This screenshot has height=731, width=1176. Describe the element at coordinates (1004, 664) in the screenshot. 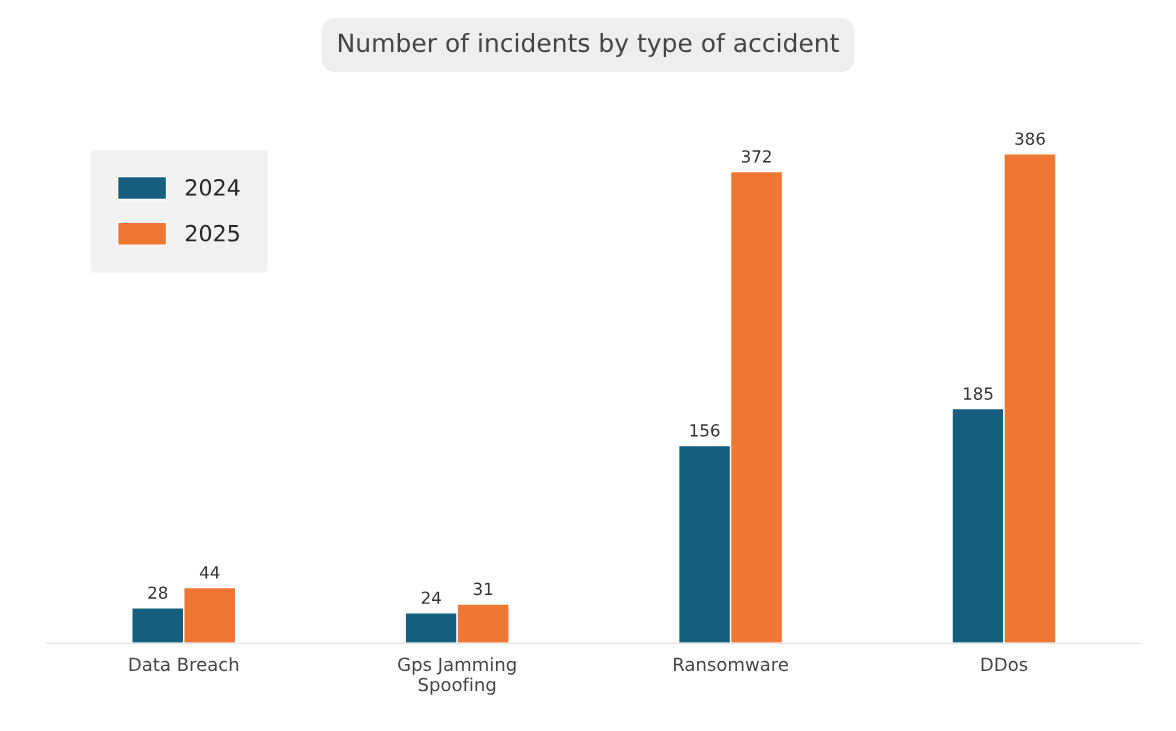

I see `x-tick-label: DDos` at that location.